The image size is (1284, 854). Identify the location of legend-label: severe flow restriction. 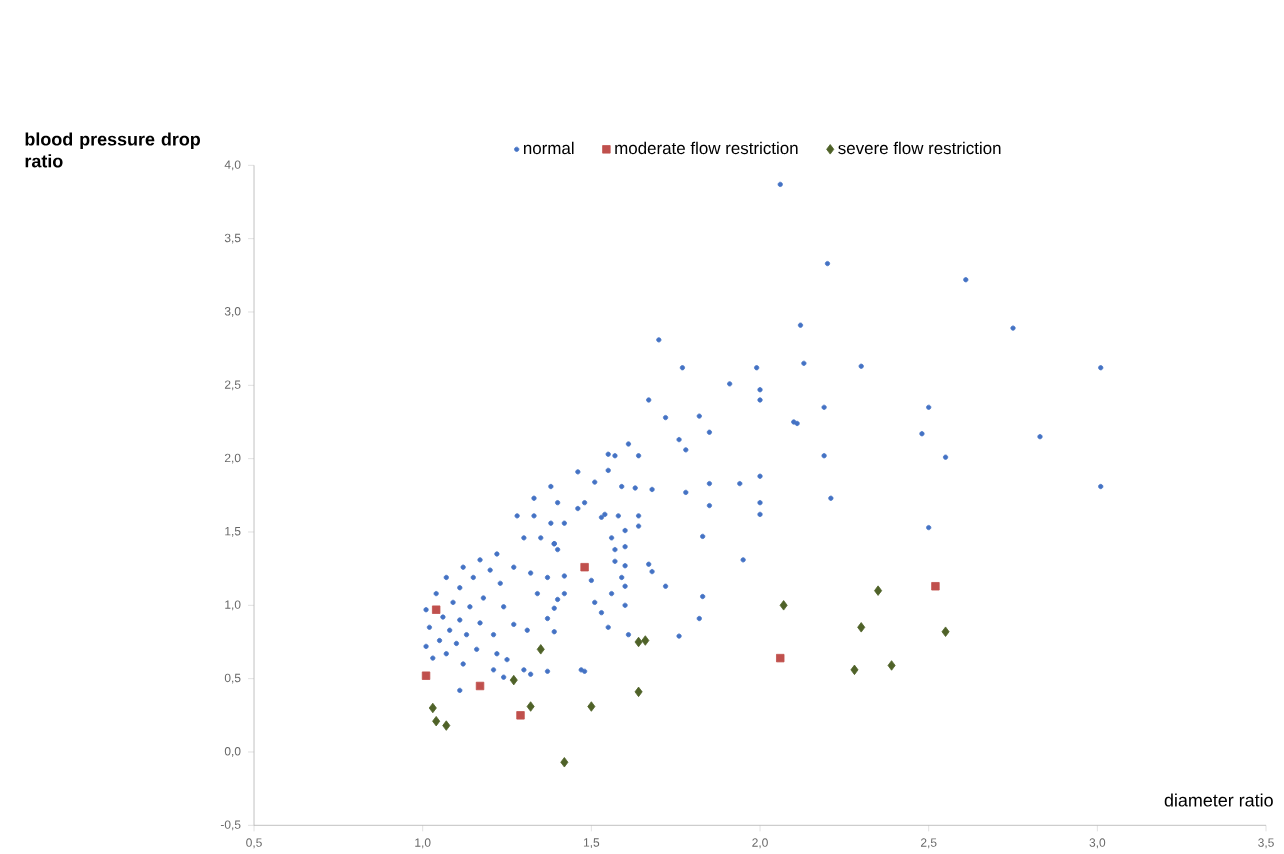
(919, 147).